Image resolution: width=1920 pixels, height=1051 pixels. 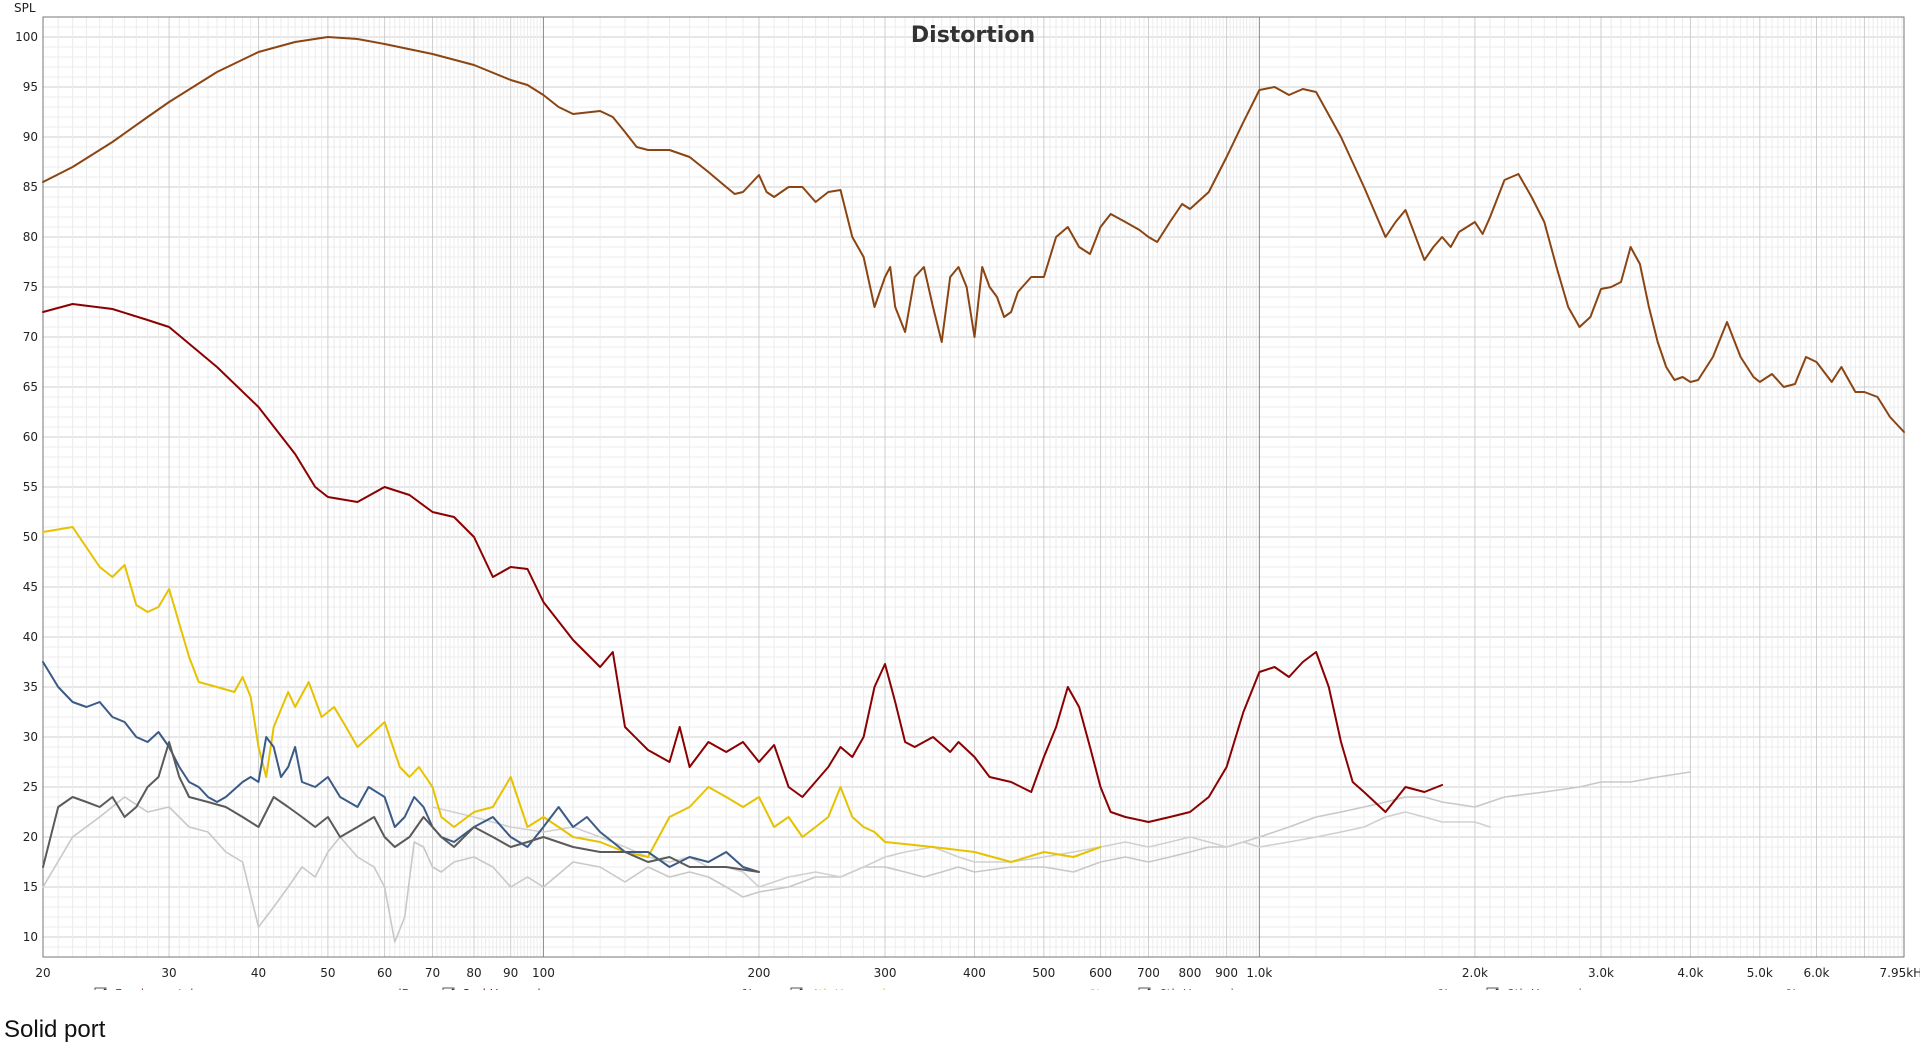 What do you see at coordinates (1148, 973) in the screenshot?
I see `x-tick-label: 700` at bounding box center [1148, 973].